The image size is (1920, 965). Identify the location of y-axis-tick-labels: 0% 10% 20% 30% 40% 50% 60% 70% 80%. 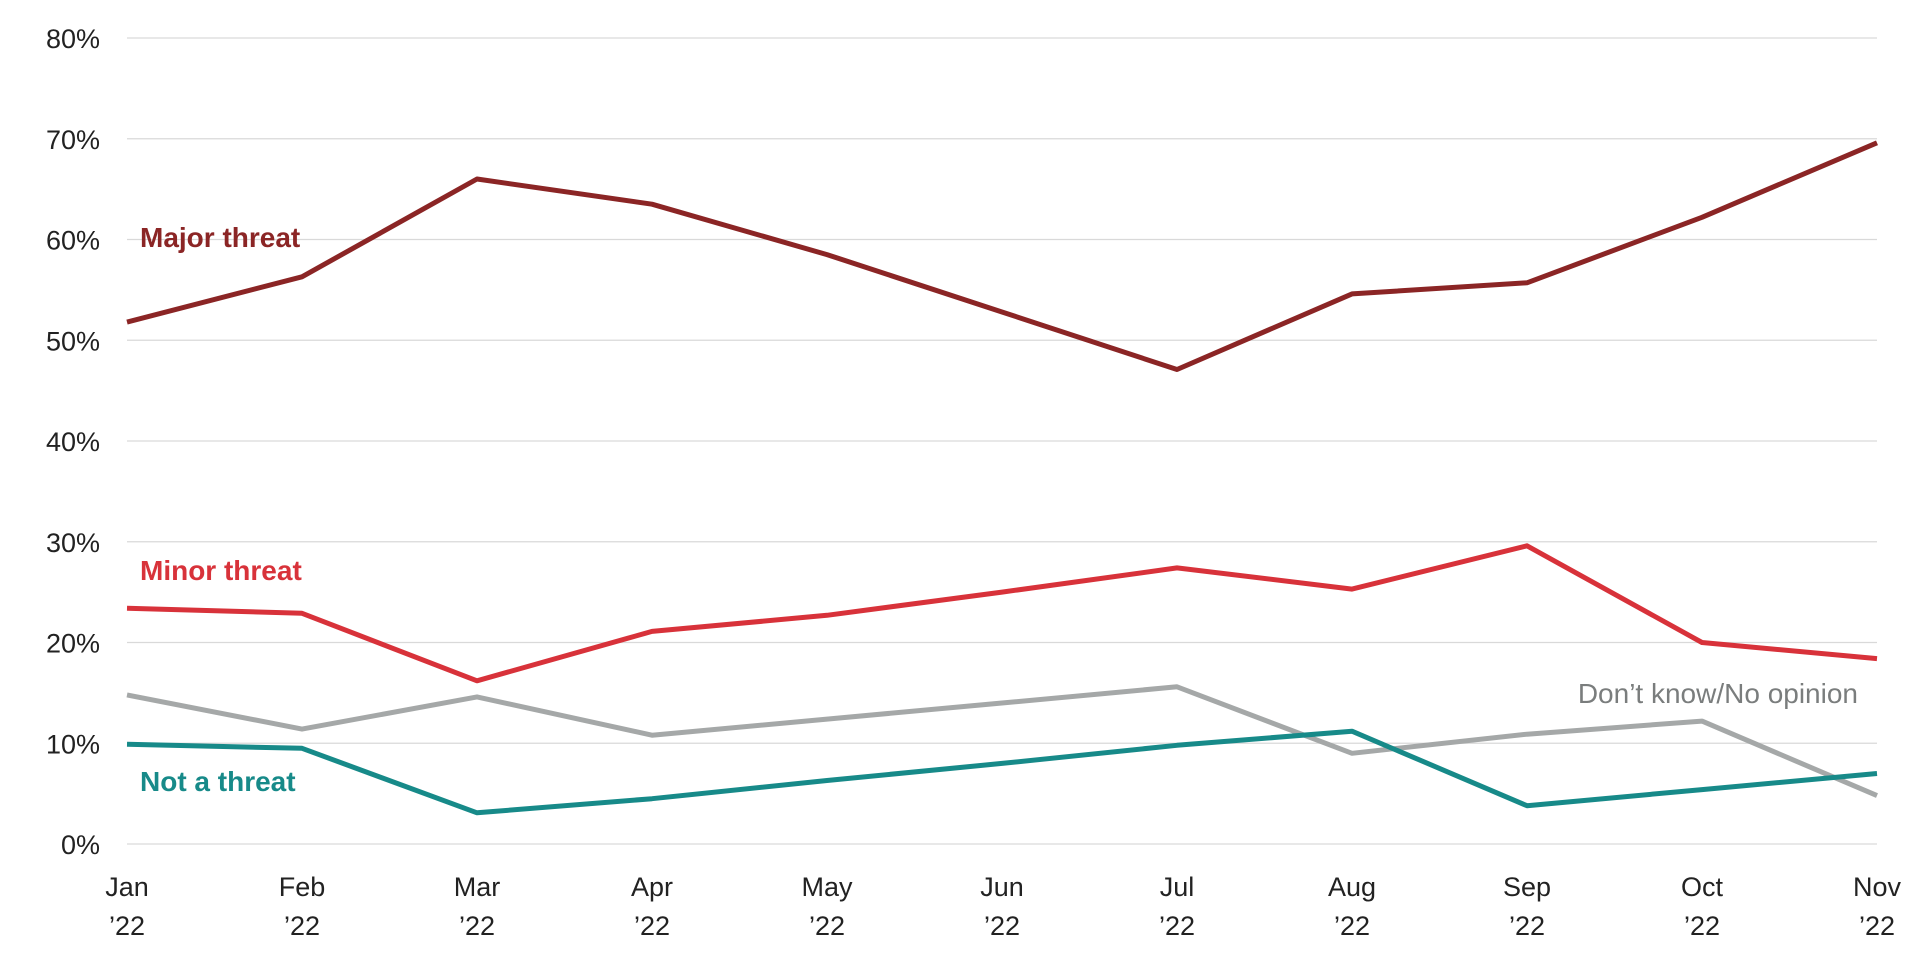
(73, 442).